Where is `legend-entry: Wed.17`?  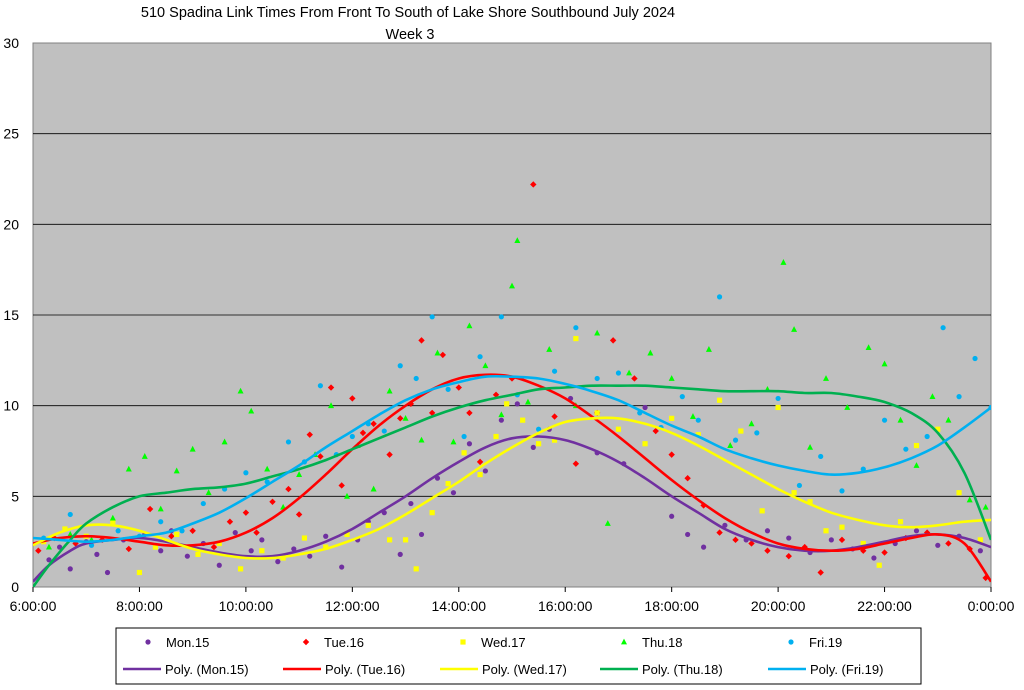
legend-entry: Wed.17 is located at coordinates (503, 642).